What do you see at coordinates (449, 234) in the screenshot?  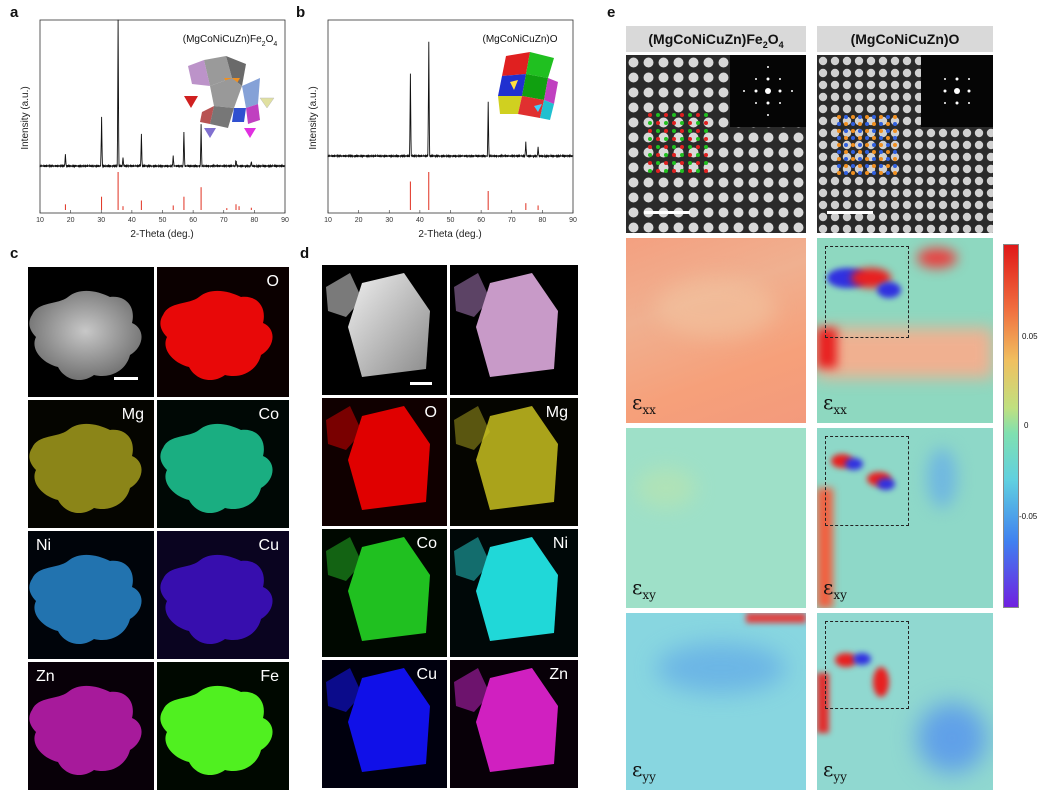 I see `x-axis-label-b: 2-Theta (deg.)` at bounding box center [449, 234].